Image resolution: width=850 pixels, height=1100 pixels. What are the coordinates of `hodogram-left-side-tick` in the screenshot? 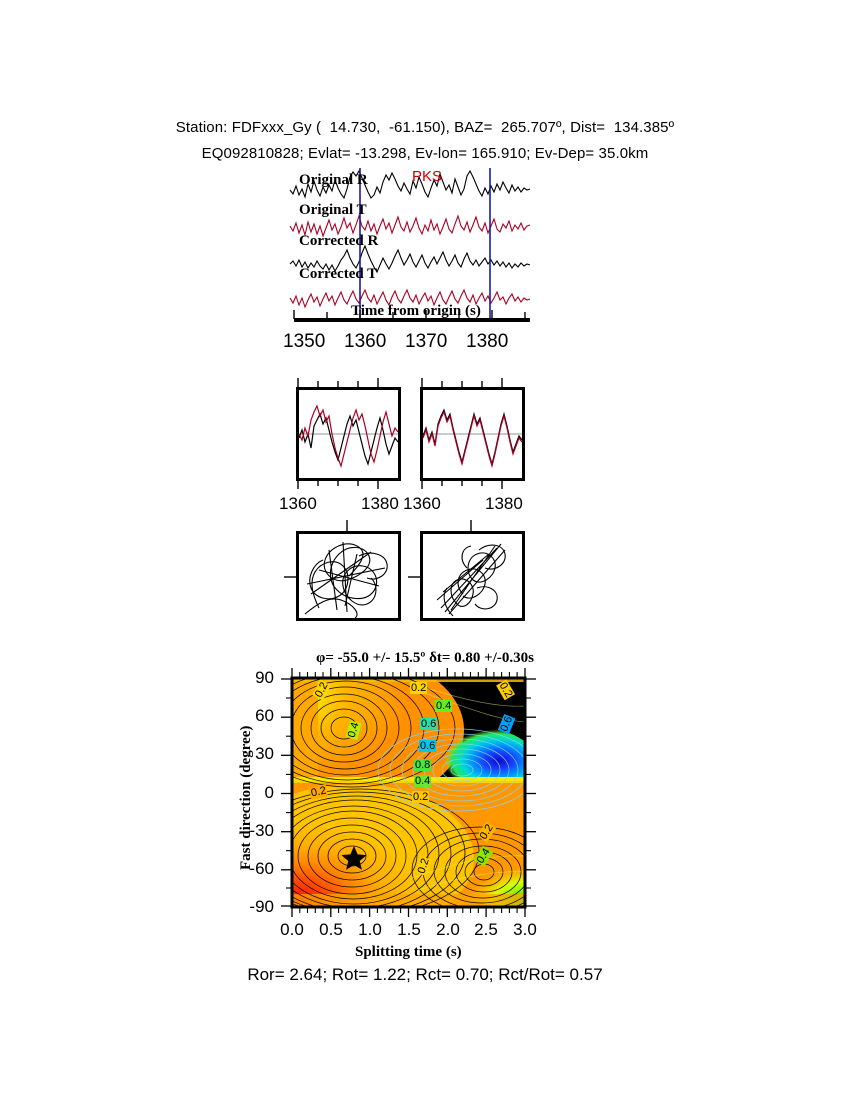 It's located at (290, 577).